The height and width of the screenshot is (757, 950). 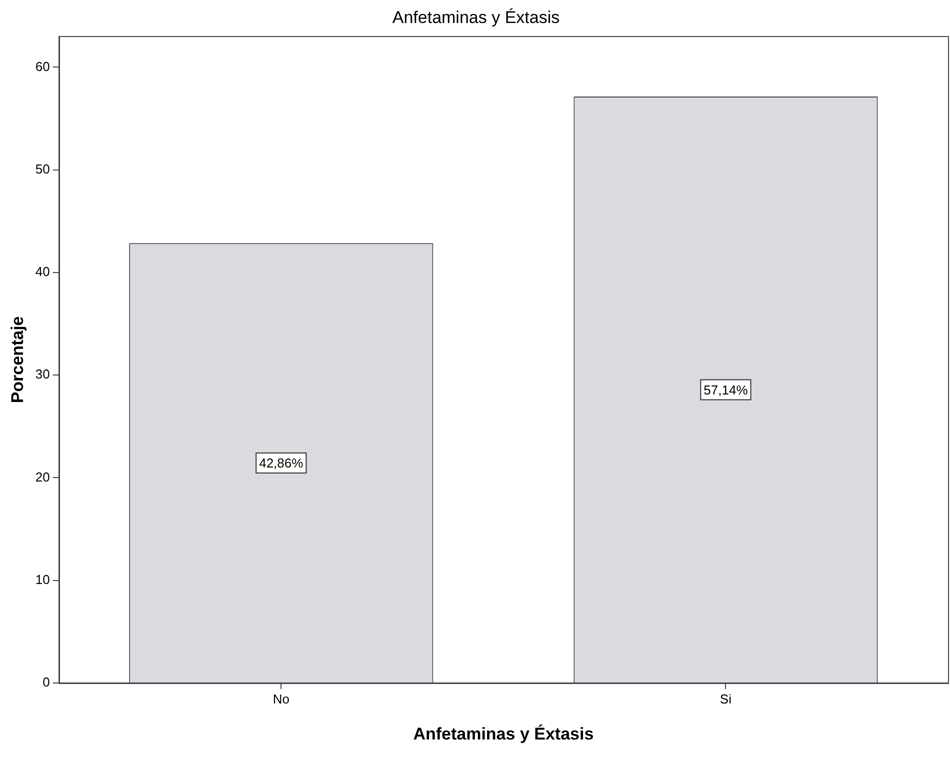 I want to click on data-label: 42,86%, so click(x=281, y=463).